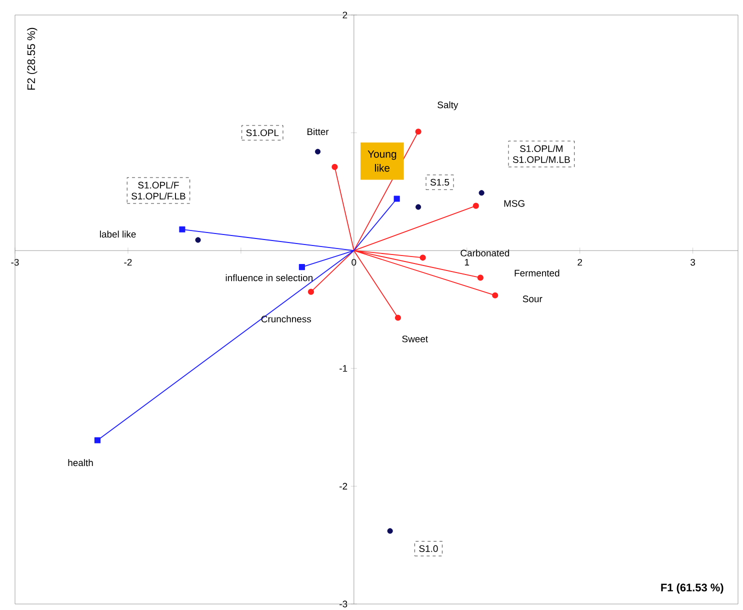  I want to click on annotation: S1.OPL, so click(262, 132).